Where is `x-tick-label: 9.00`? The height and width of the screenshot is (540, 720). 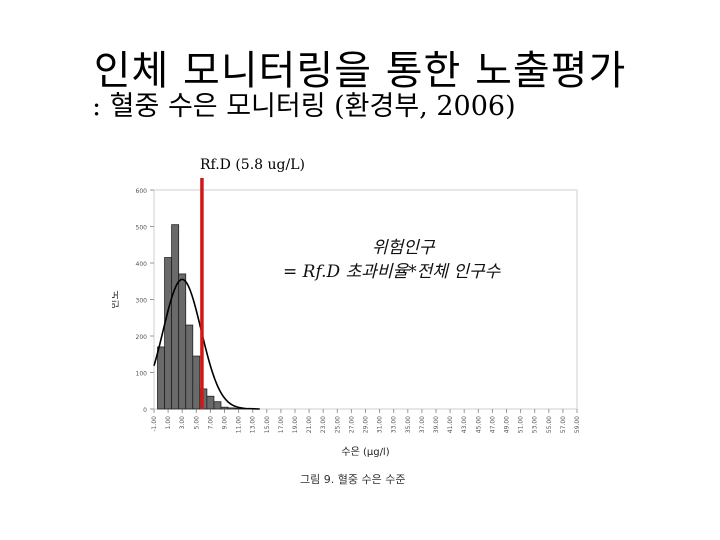
x-tick-label: 9.00 is located at coordinates (225, 423).